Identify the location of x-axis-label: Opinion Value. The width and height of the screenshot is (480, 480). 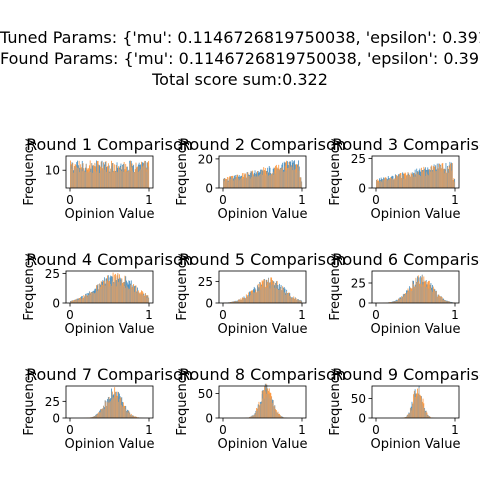
(263, 214).